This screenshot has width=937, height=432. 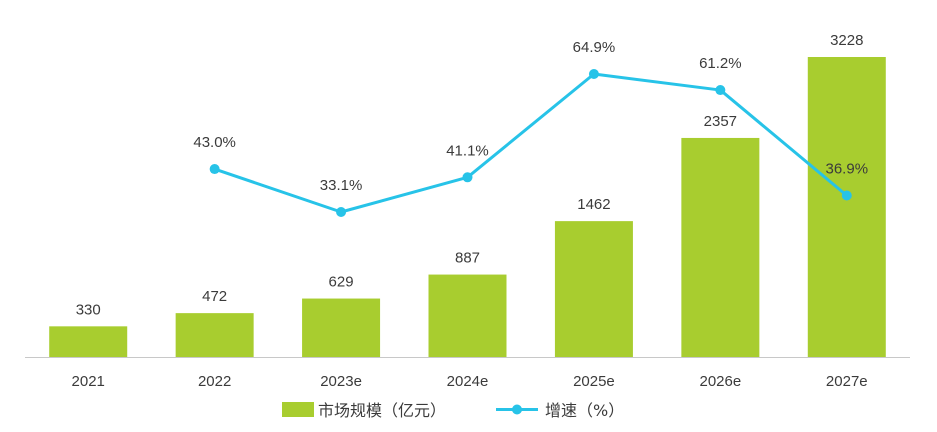 I want to click on legend-swatch-growth-marker, so click(x=517, y=409).